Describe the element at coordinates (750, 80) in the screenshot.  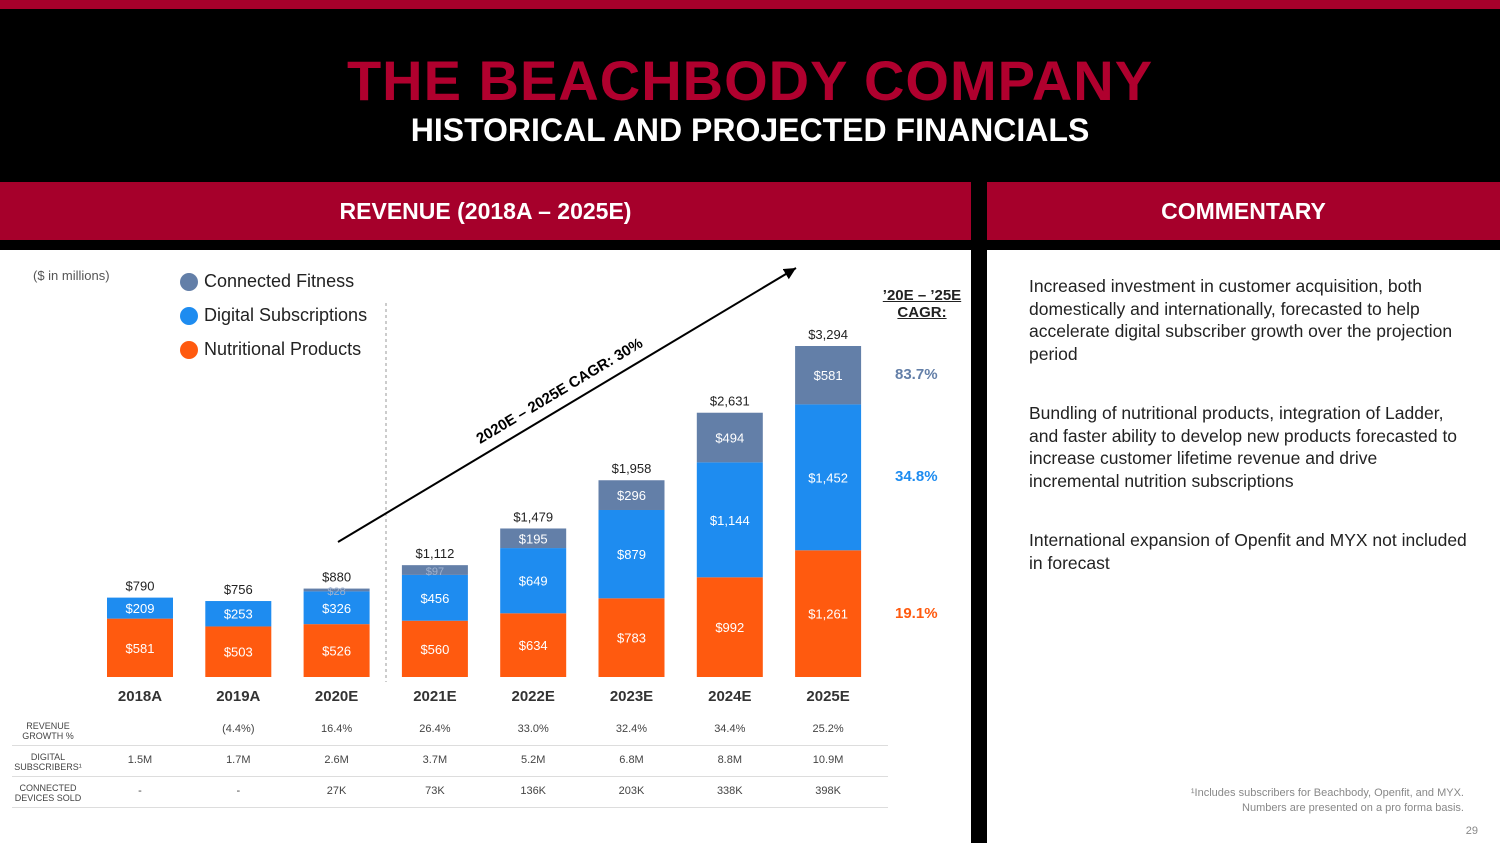
I see `page-title: THE BEACHBODY COMPANY` at that location.